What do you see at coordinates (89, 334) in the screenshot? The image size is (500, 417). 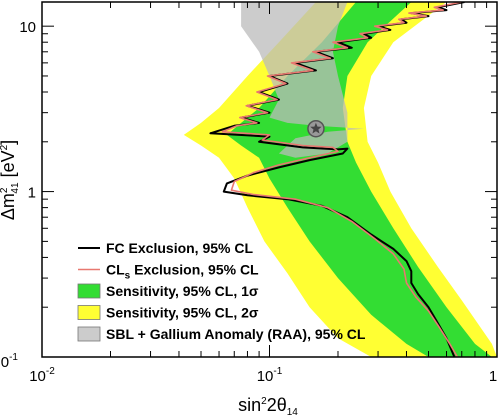 I see `legend-swatch-raa` at bounding box center [89, 334].